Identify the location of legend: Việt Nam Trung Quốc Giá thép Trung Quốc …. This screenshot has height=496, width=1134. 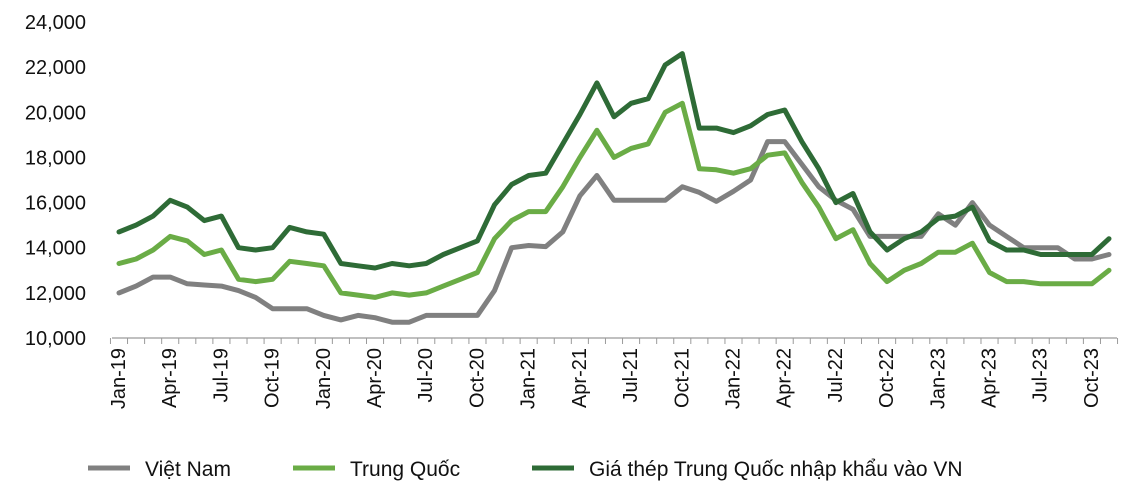
(525, 469).